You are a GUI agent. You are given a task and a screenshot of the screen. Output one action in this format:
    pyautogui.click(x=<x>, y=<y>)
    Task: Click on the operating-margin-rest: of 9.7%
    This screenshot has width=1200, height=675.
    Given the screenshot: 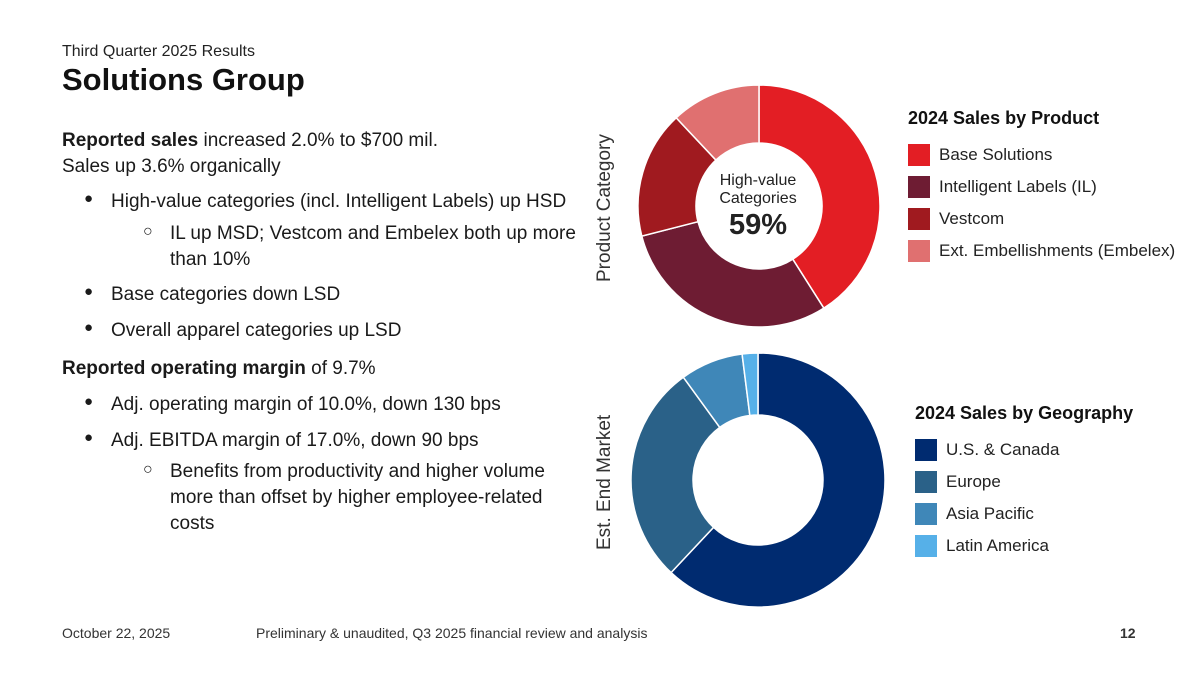 What is the action you would take?
    pyautogui.click(x=340, y=369)
    